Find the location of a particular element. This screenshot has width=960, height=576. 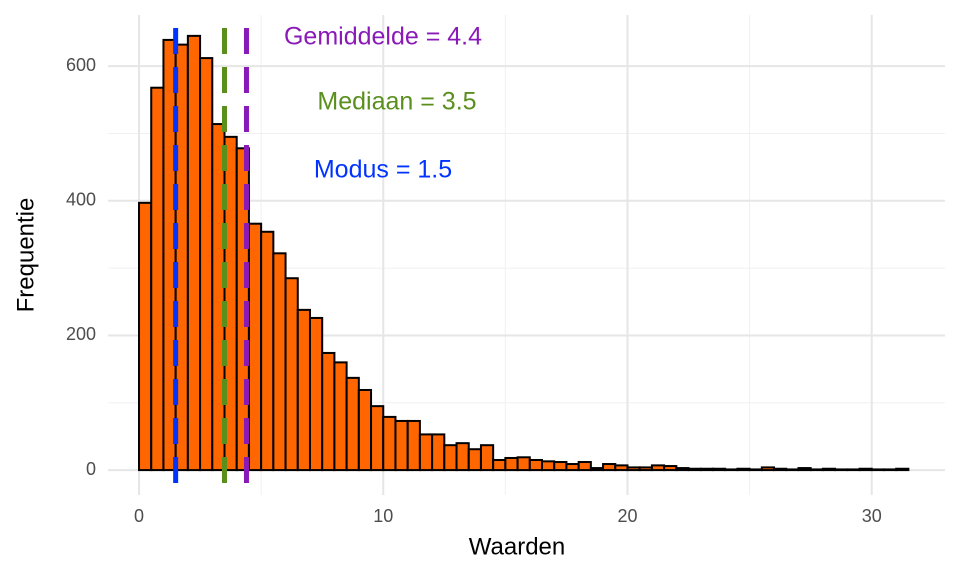

x-axis-title: Waarden is located at coordinates (517, 546).